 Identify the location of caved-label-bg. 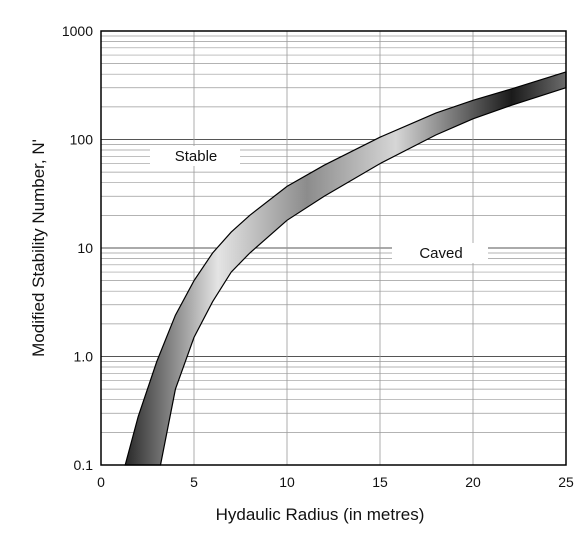
(440, 253).